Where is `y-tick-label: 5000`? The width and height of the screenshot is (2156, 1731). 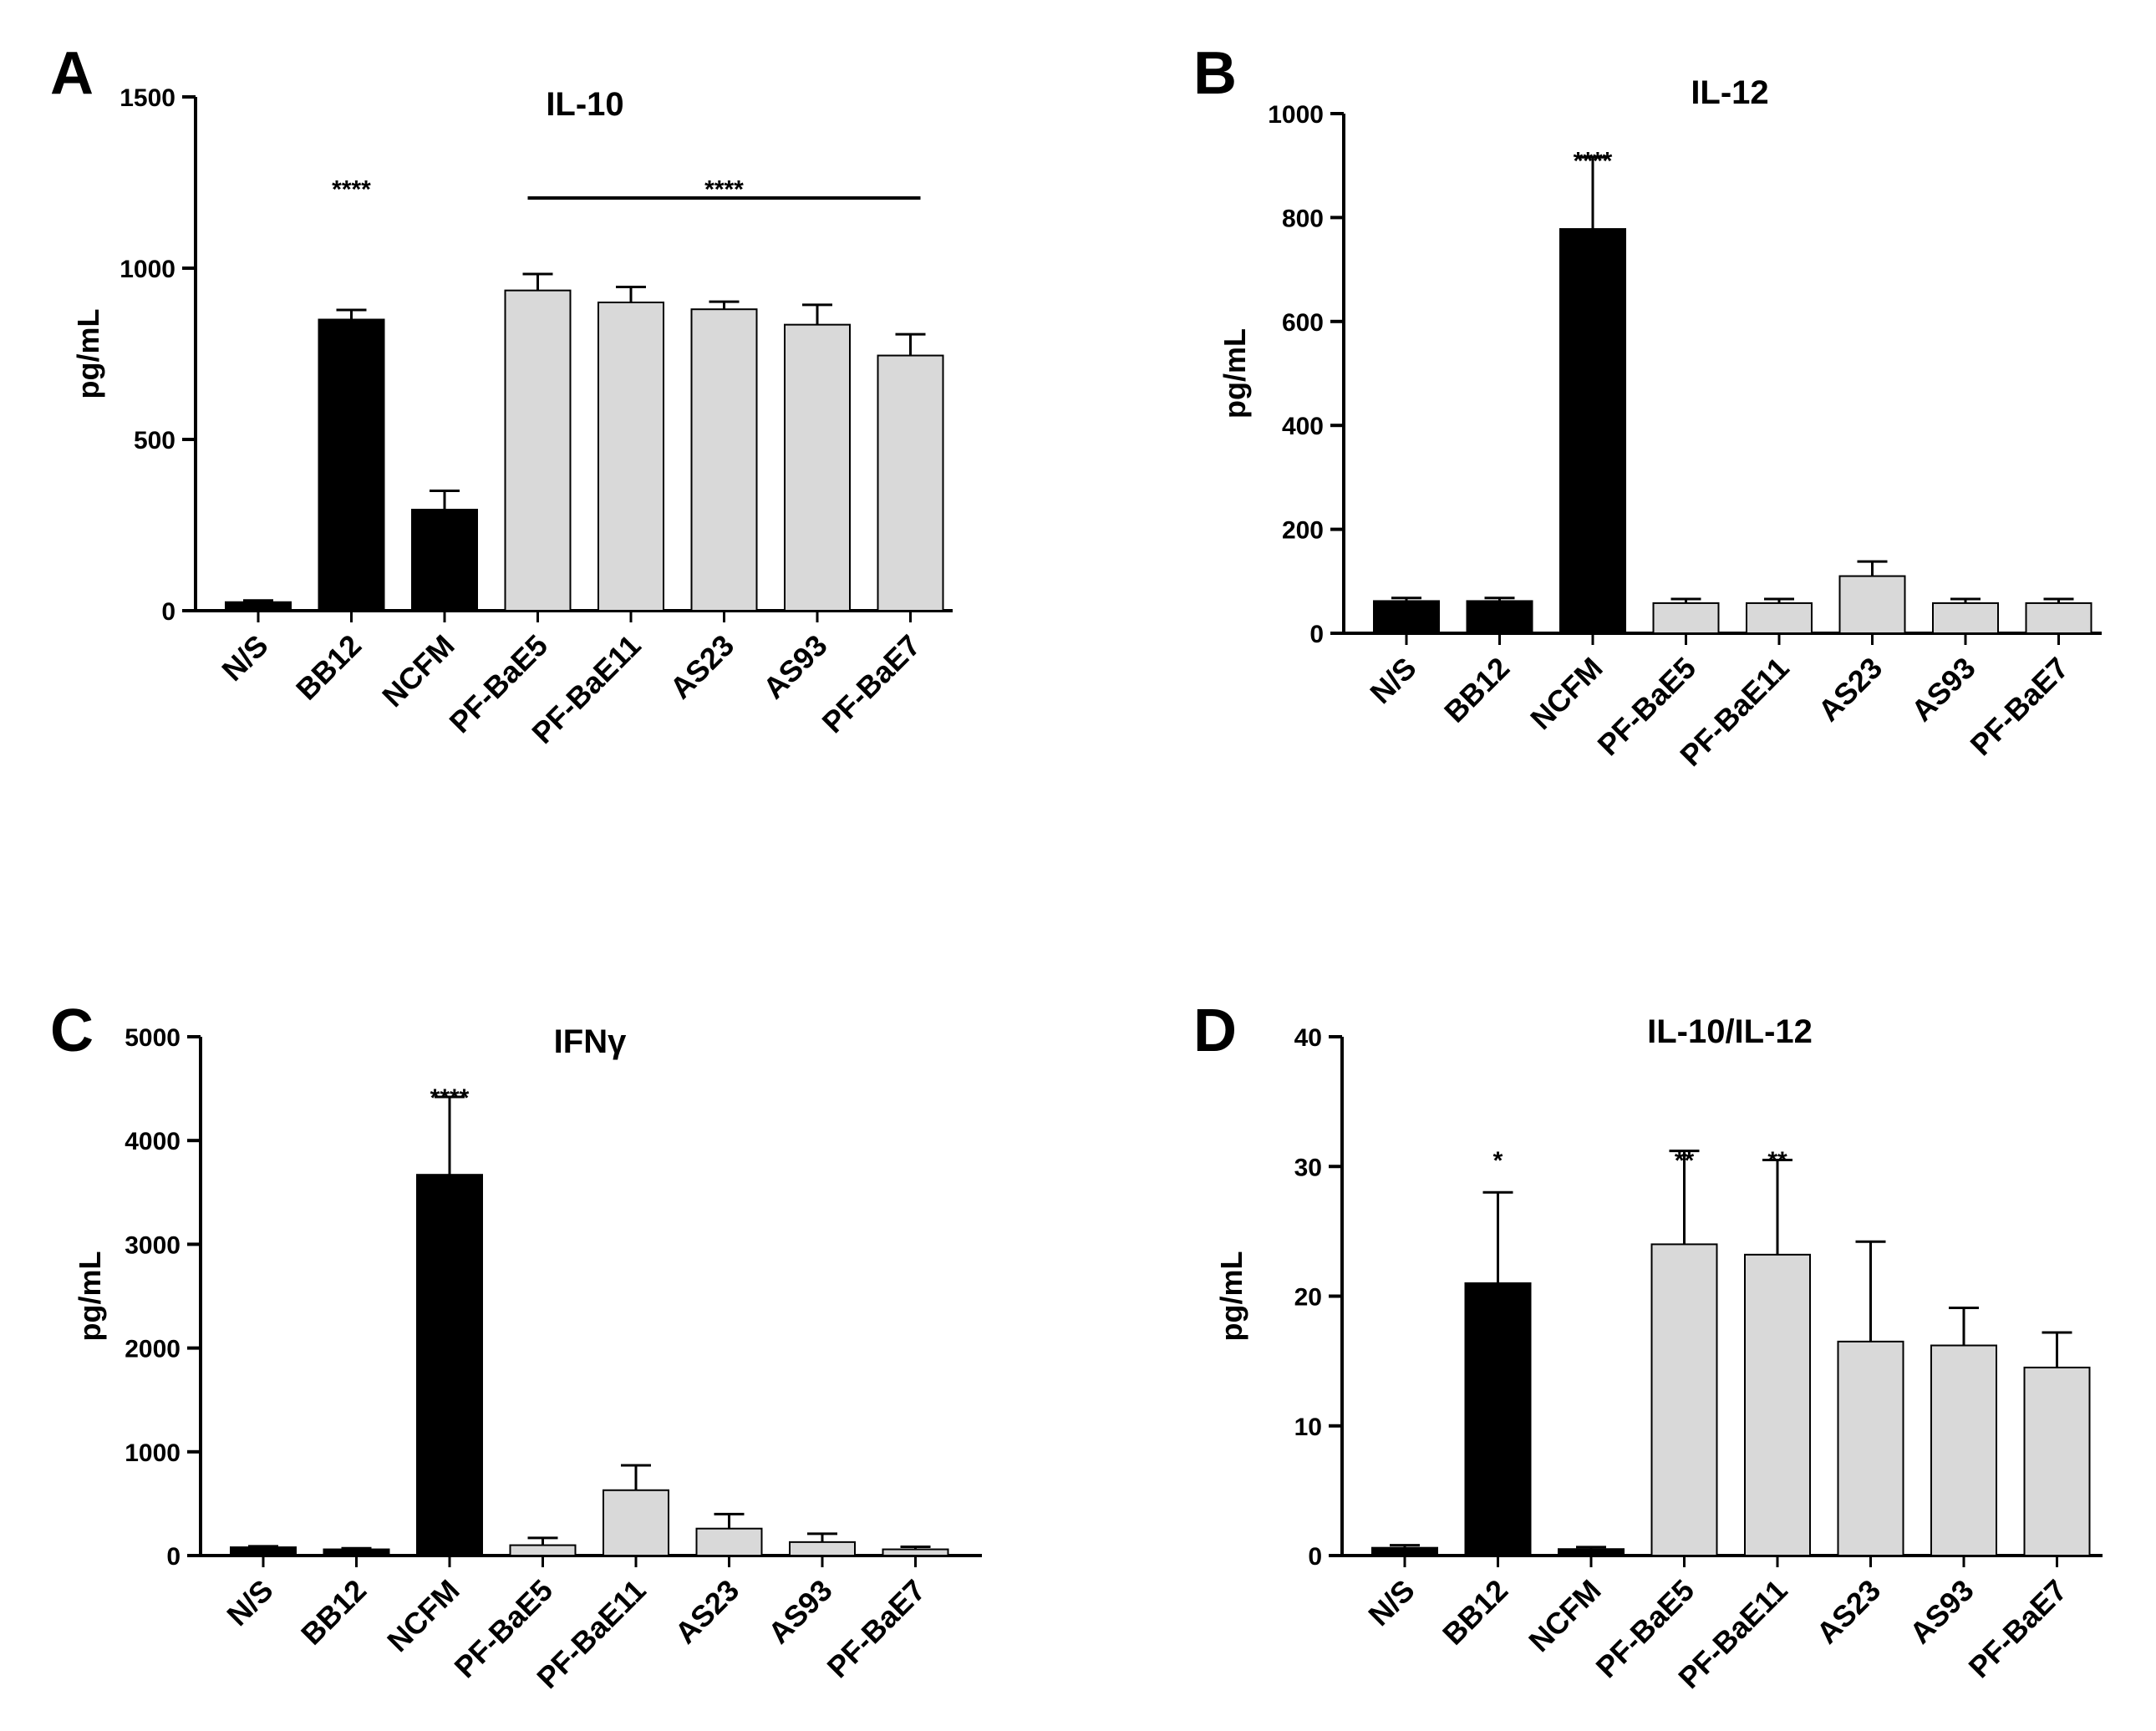
y-tick-label: 5000 is located at coordinates (153, 1038).